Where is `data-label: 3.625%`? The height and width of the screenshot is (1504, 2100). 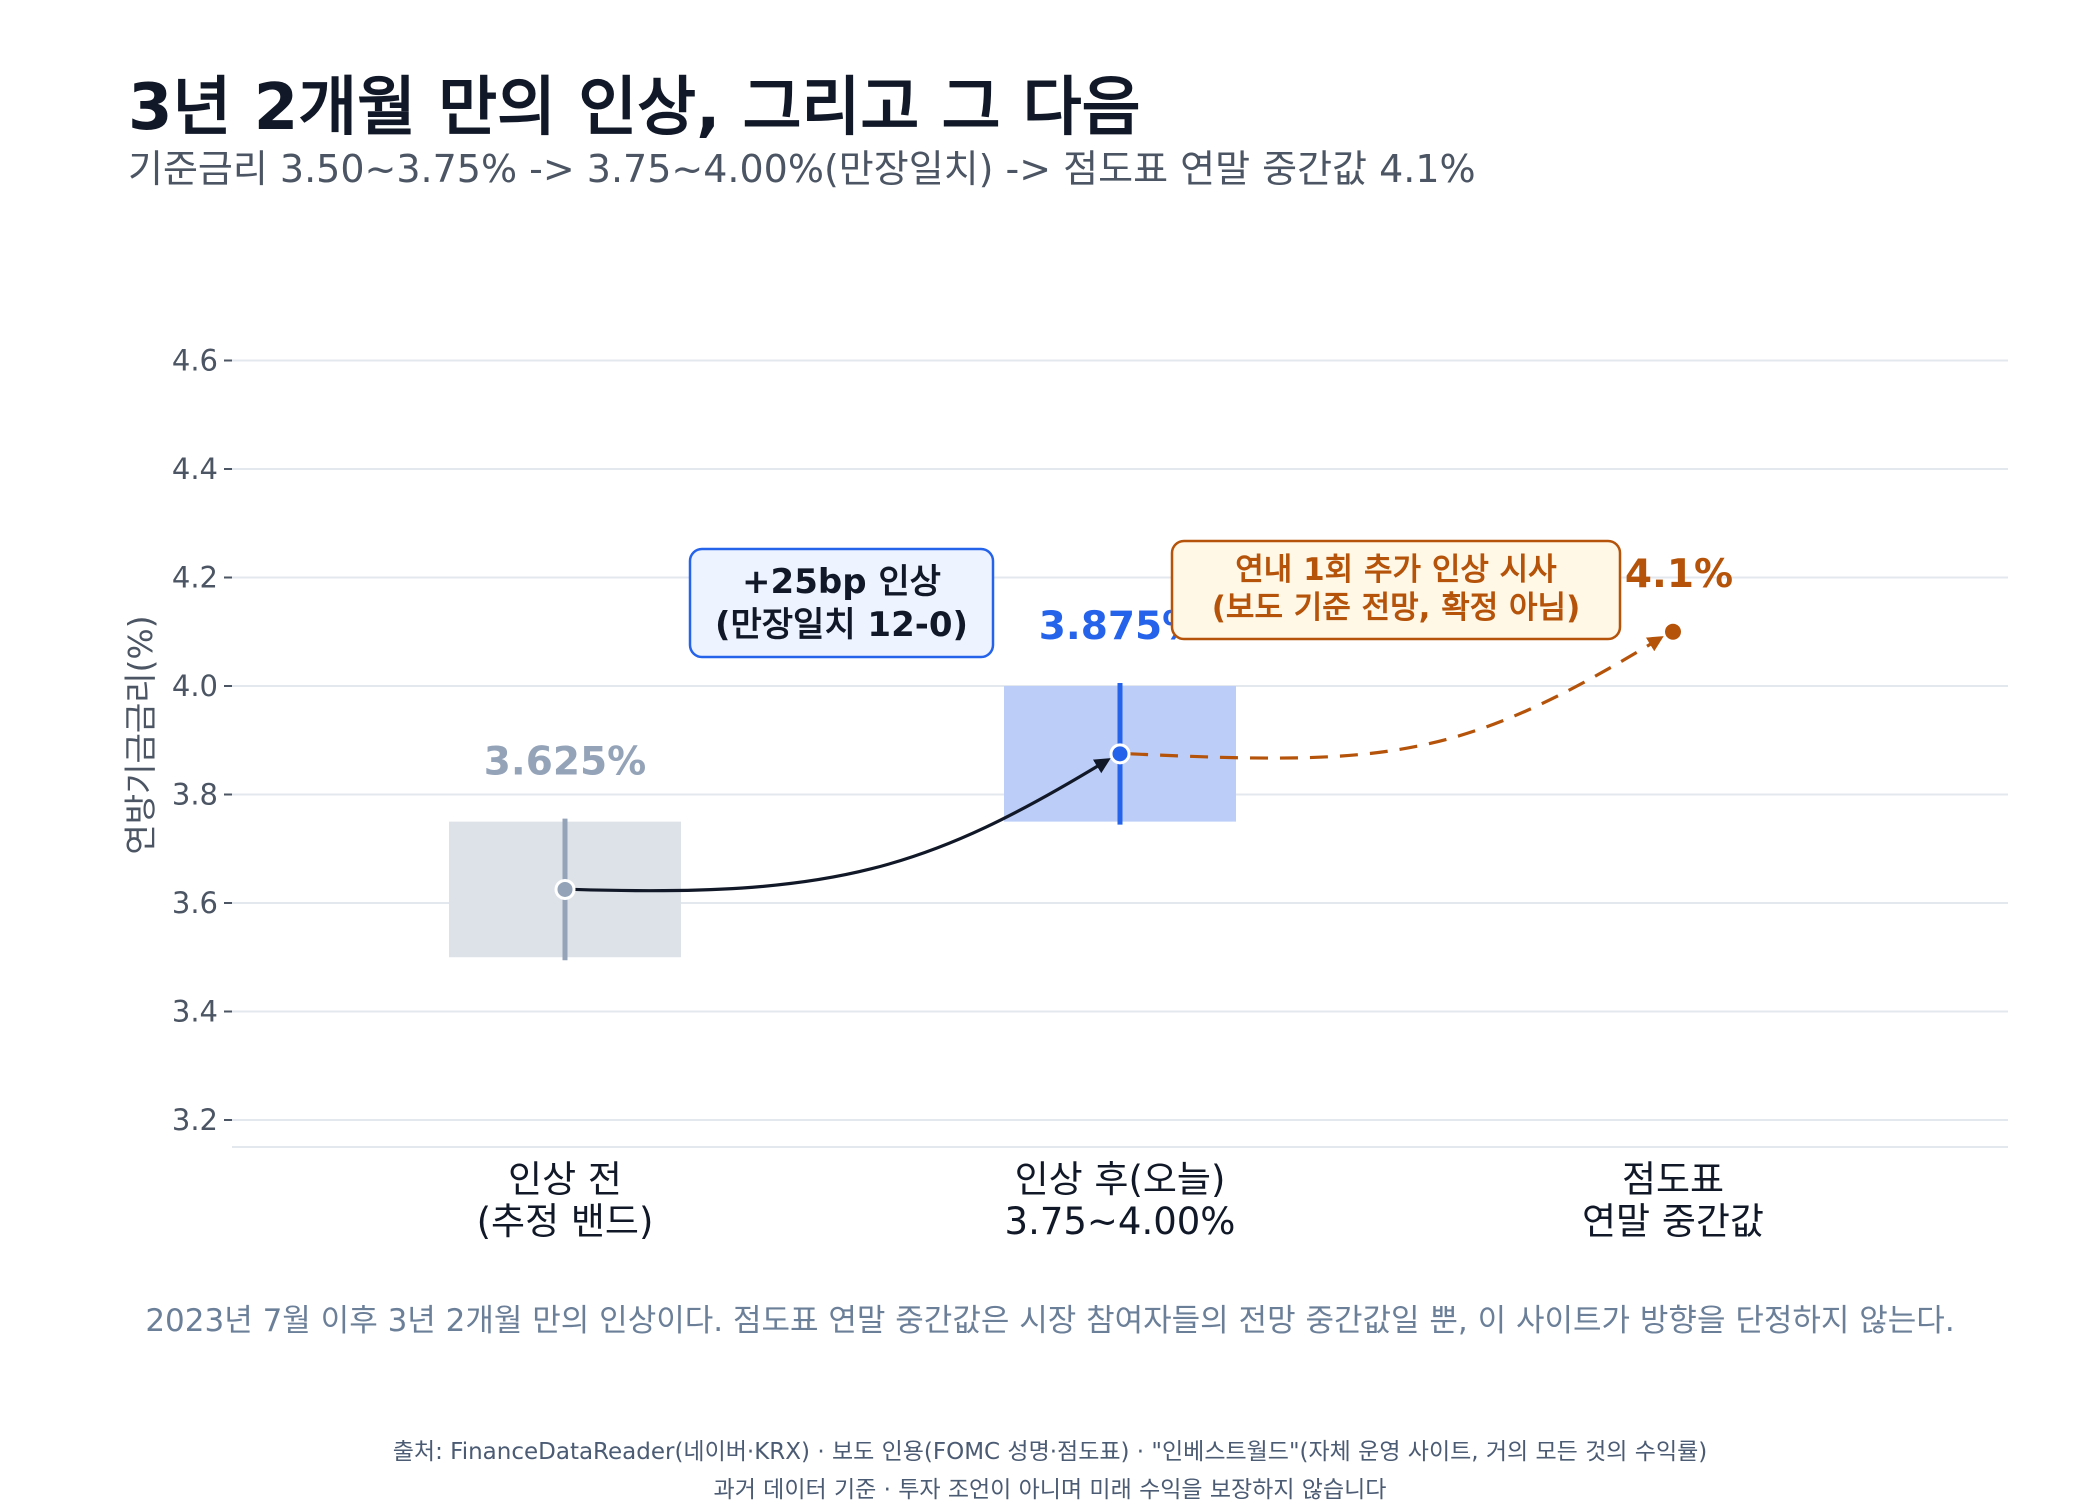
data-label: 3.625% is located at coordinates (565, 761).